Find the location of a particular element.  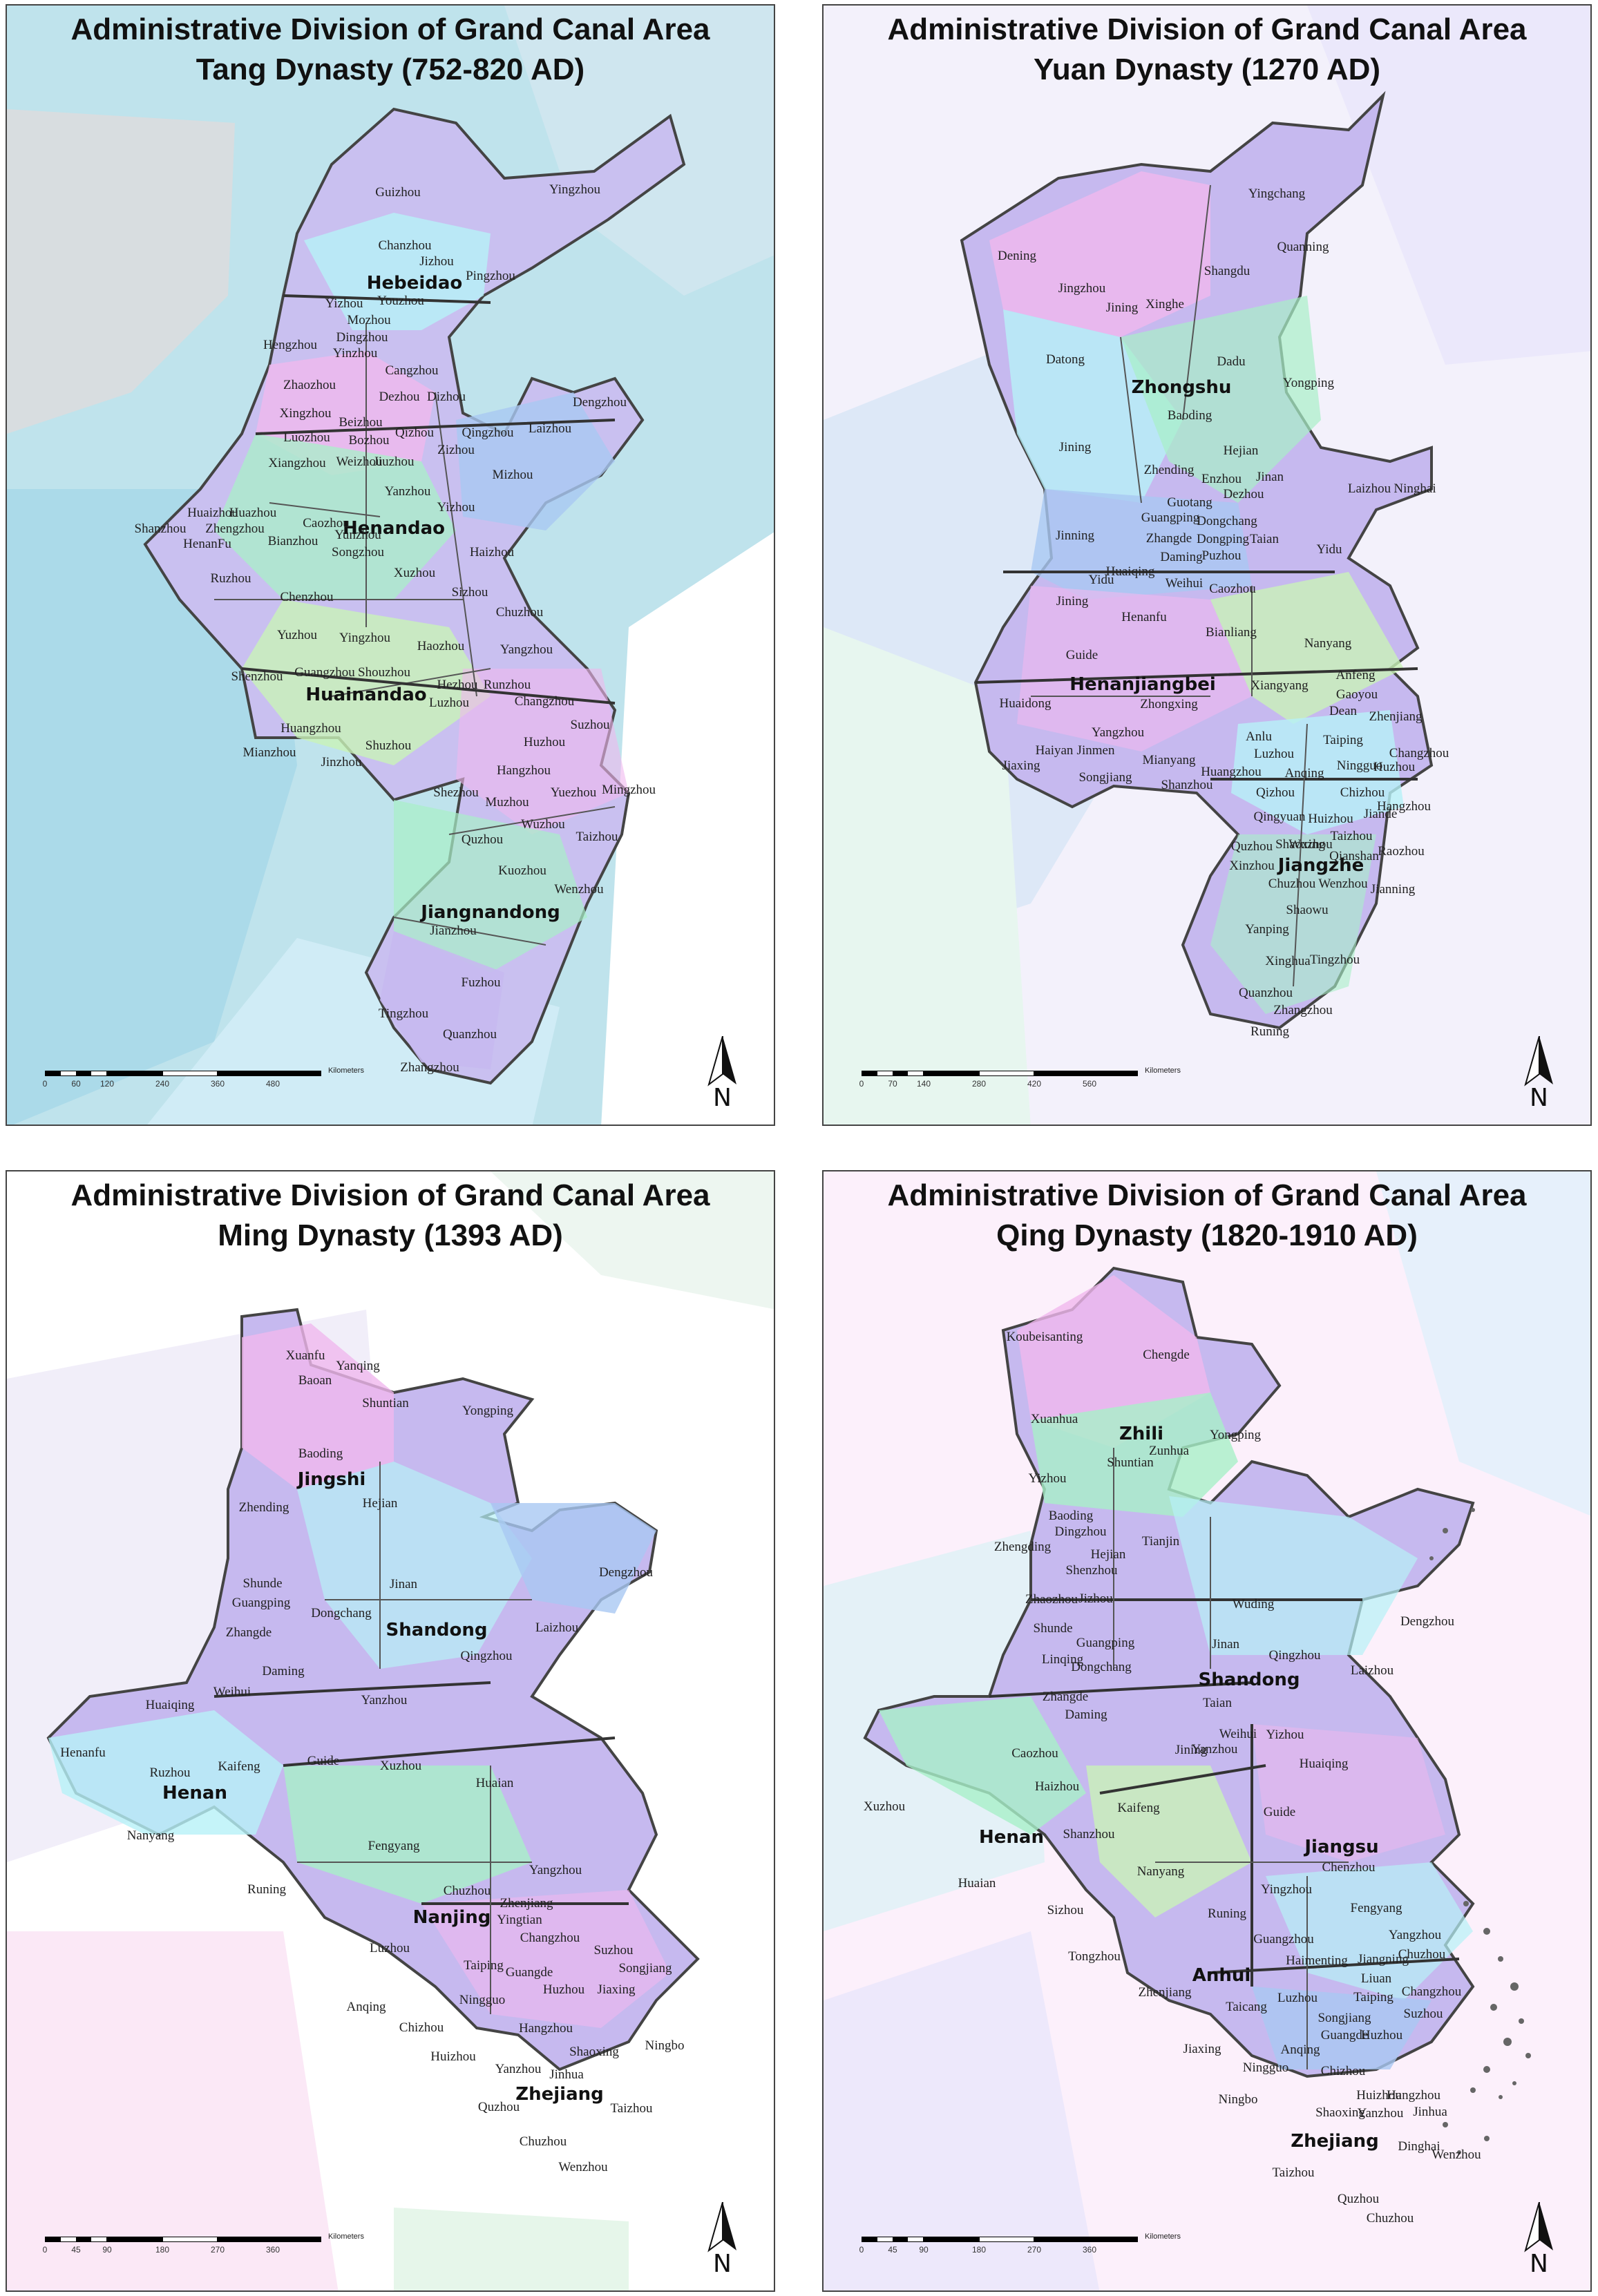

place-label: Yinzhou is located at coordinates (355, 353).